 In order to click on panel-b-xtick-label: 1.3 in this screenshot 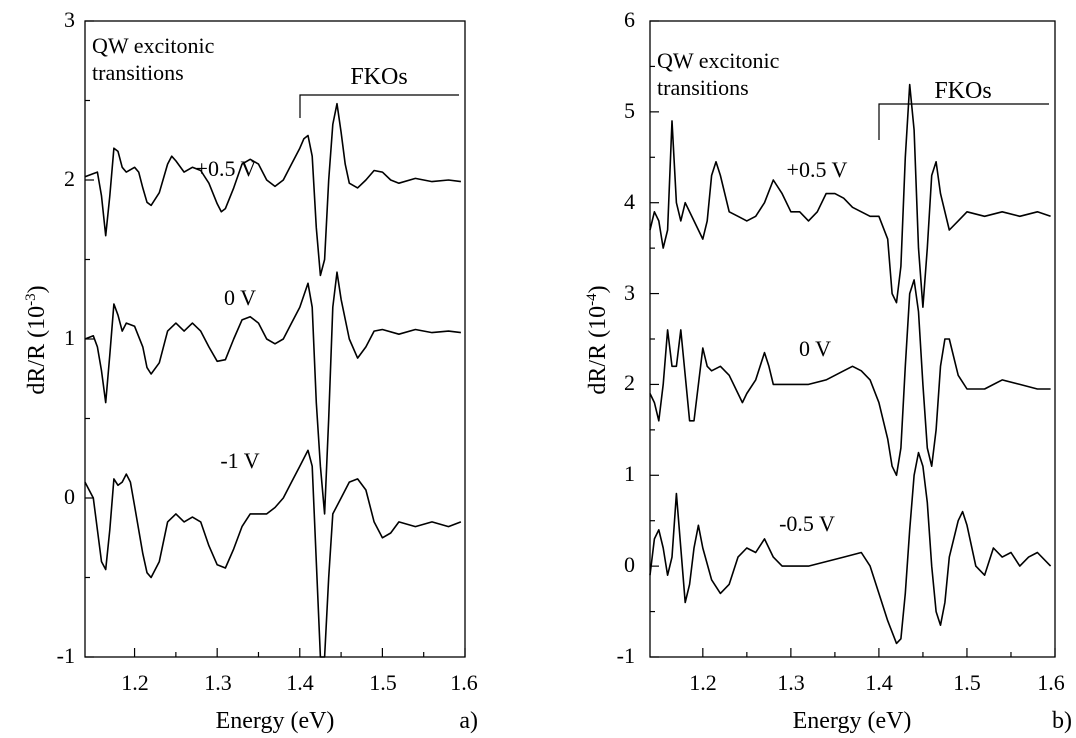, I will do `click(791, 682)`.